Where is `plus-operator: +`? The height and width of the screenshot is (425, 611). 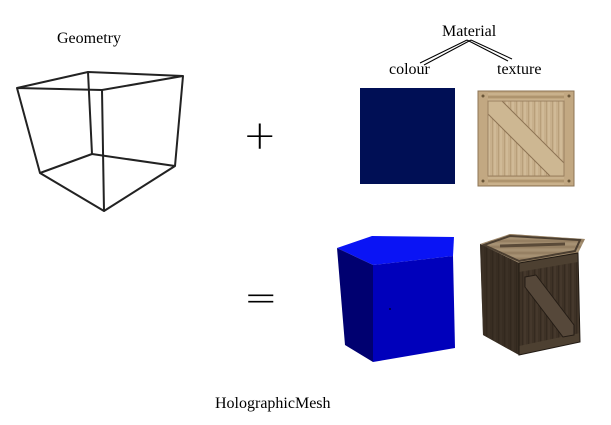
plus-operator: + is located at coordinates (260, 136).